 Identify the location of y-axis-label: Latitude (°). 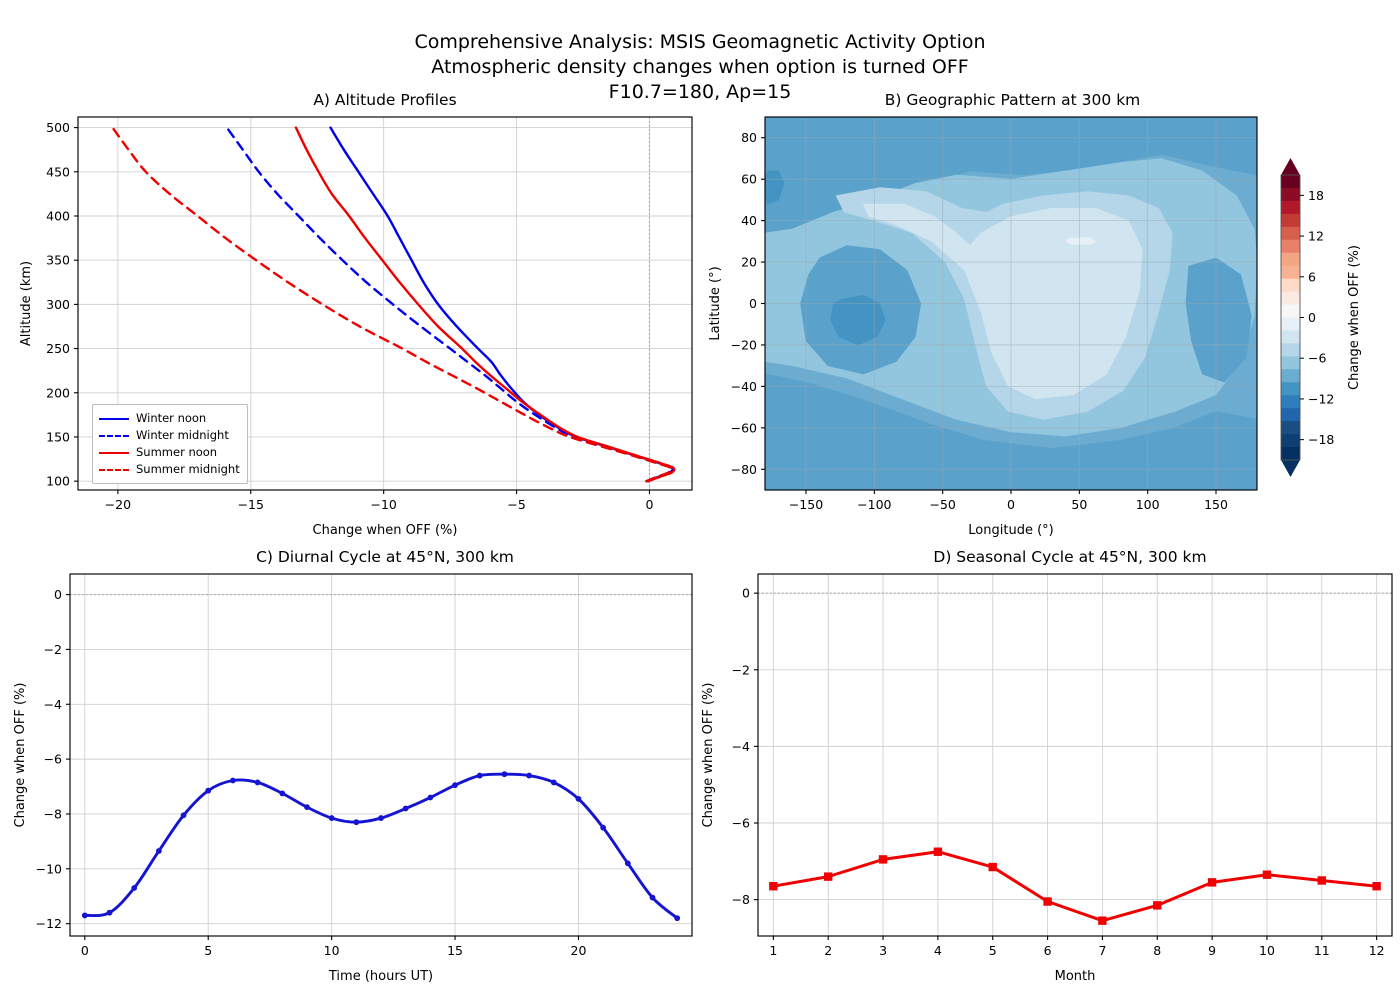
(715, 303).